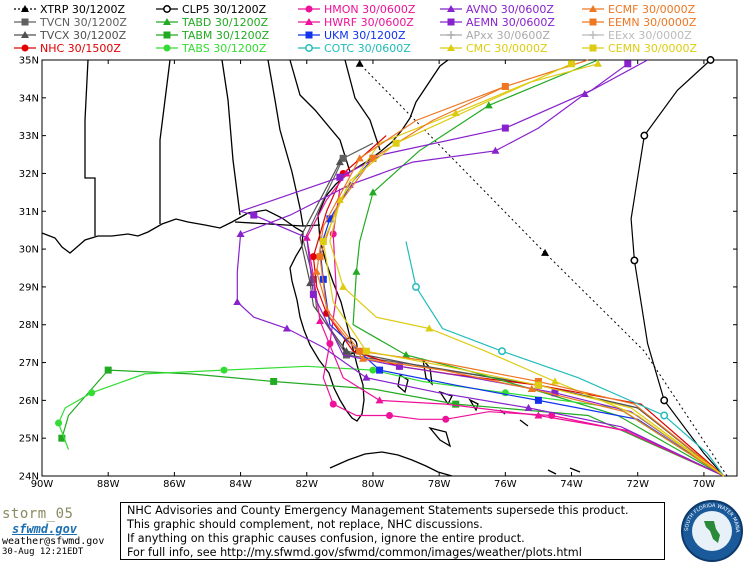 Image resolution: width=750 pixels, height=563 pixels. I want to click on legend-item-ukm: UKM 30/1200Z, so click(352, 35).